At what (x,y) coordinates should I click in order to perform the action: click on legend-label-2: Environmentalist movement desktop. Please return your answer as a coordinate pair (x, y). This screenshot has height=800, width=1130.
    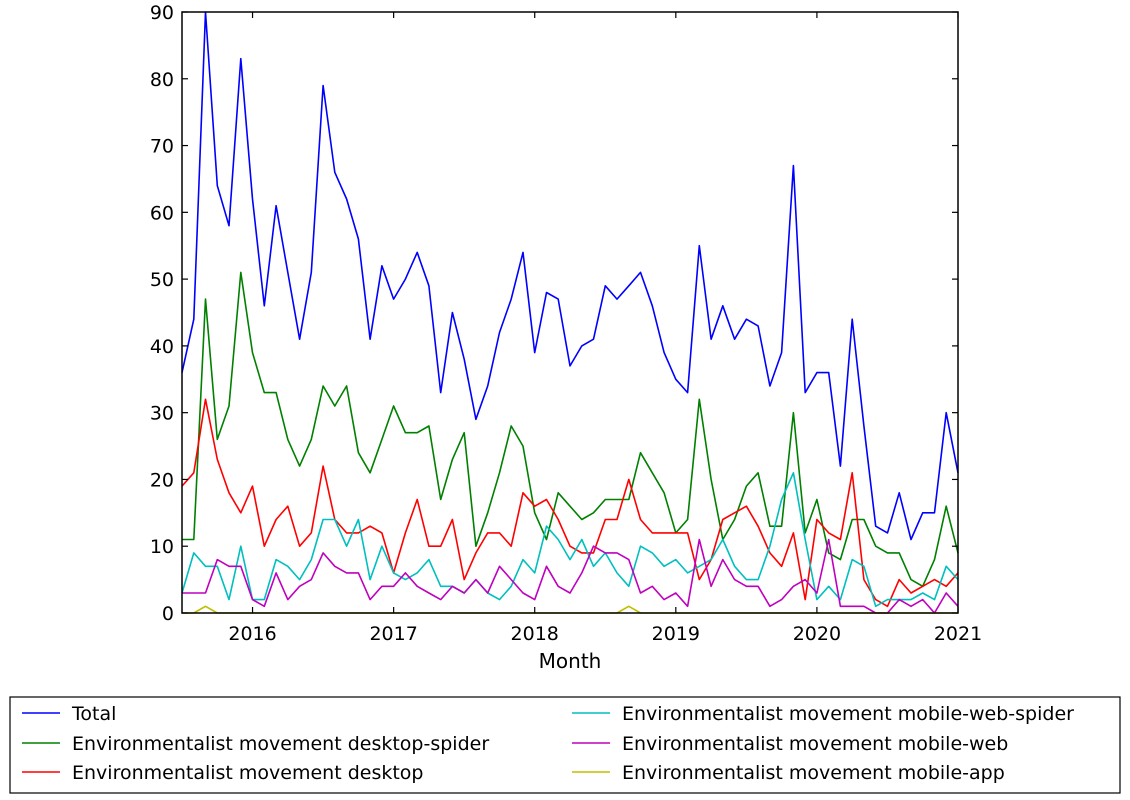
    Looking at the image, I should click on (248, 773).